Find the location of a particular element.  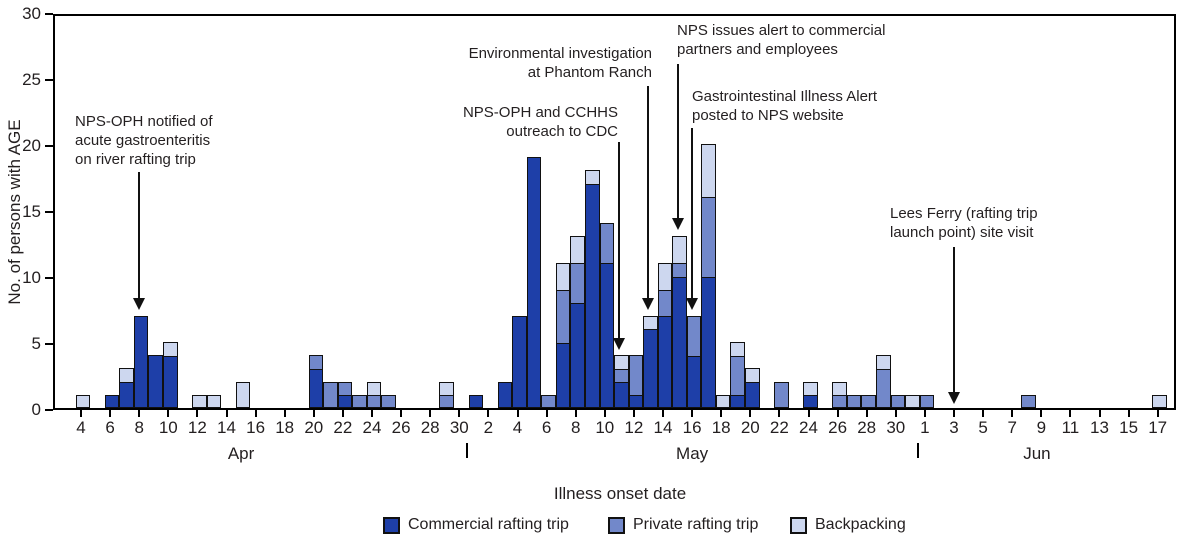

annotation-line: outreach to CDC is located at coordinates (562, 131).